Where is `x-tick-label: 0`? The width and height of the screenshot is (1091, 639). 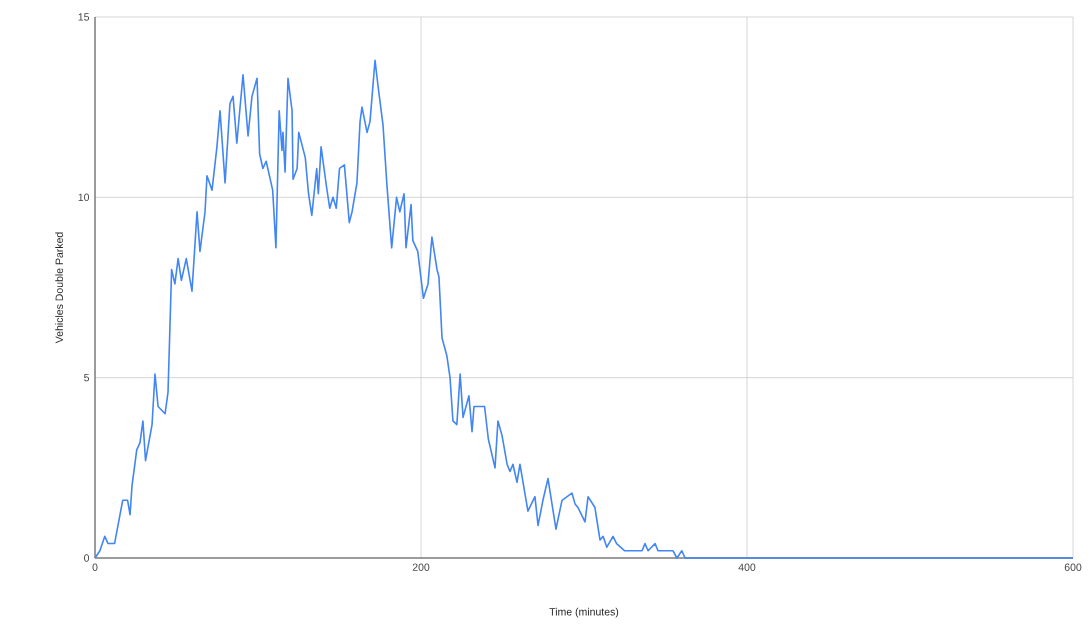 x-tick-label: 0 is located at coordinates (95, 567).